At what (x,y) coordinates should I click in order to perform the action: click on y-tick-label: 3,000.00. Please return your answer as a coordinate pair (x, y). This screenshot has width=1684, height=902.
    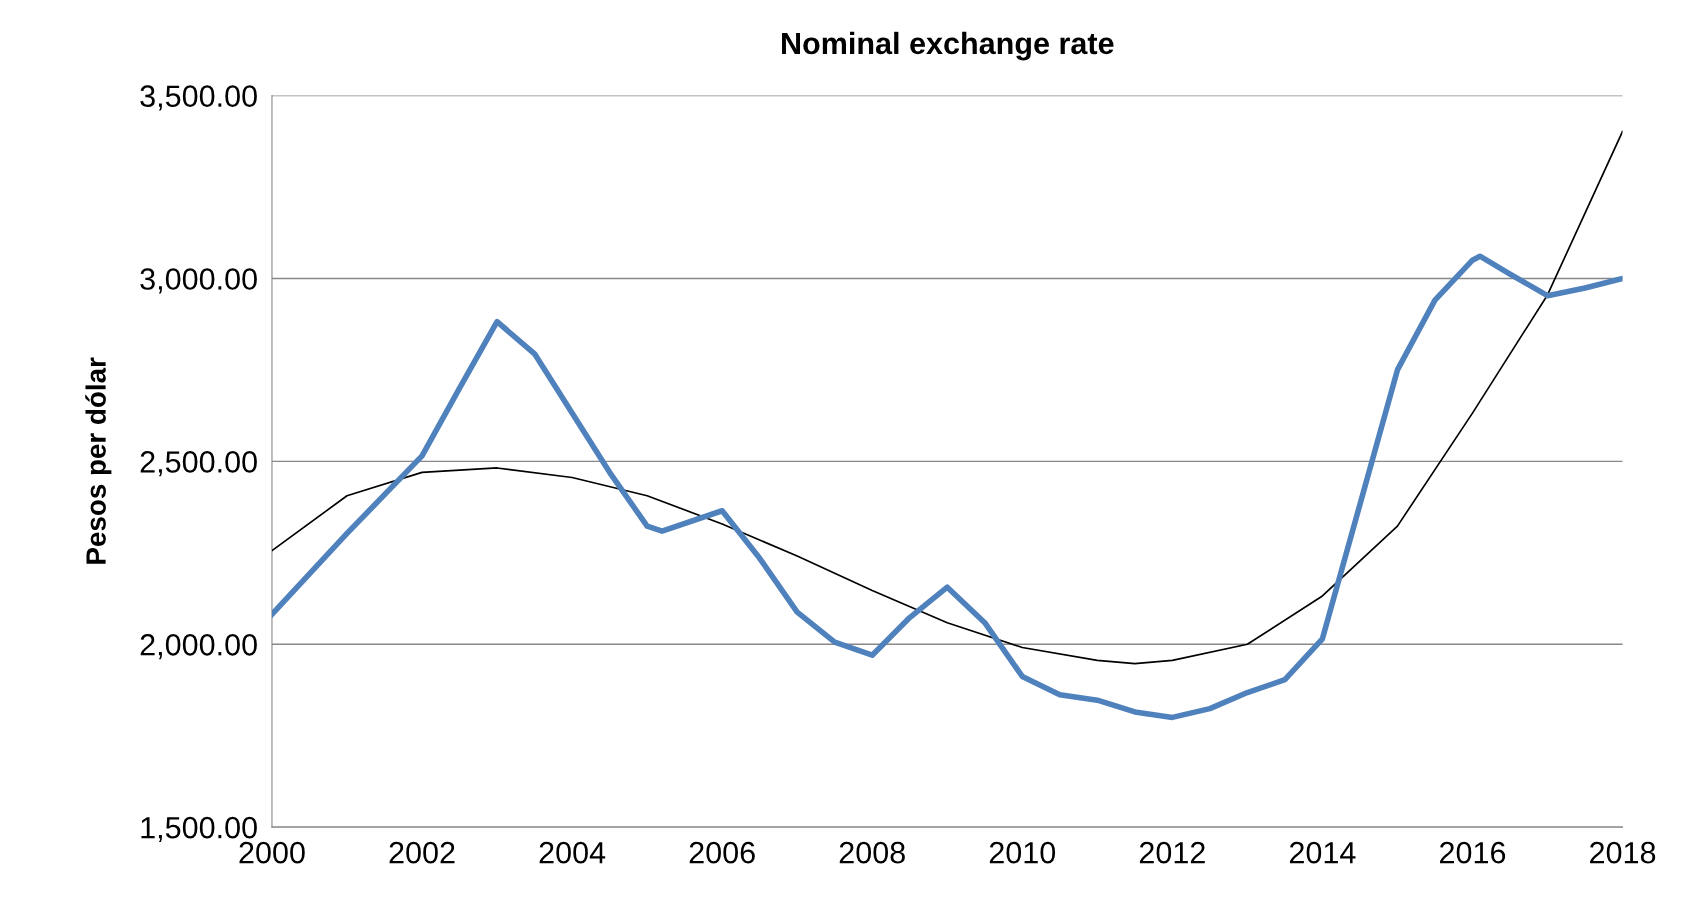
    Looking at the image, I should click on (198, 281).